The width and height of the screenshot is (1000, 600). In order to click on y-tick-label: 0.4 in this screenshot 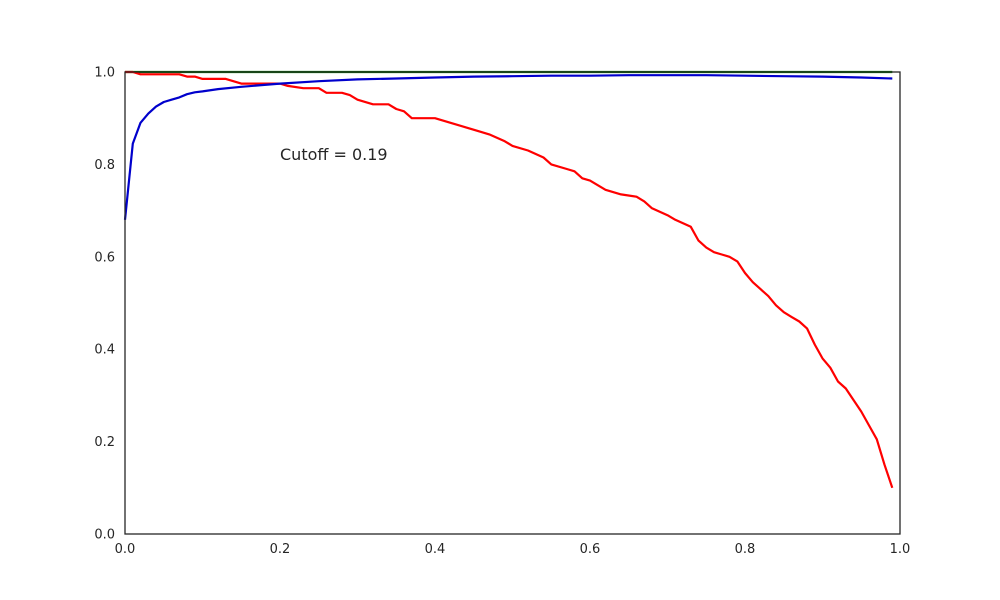, I will do `click(104, 350)`.